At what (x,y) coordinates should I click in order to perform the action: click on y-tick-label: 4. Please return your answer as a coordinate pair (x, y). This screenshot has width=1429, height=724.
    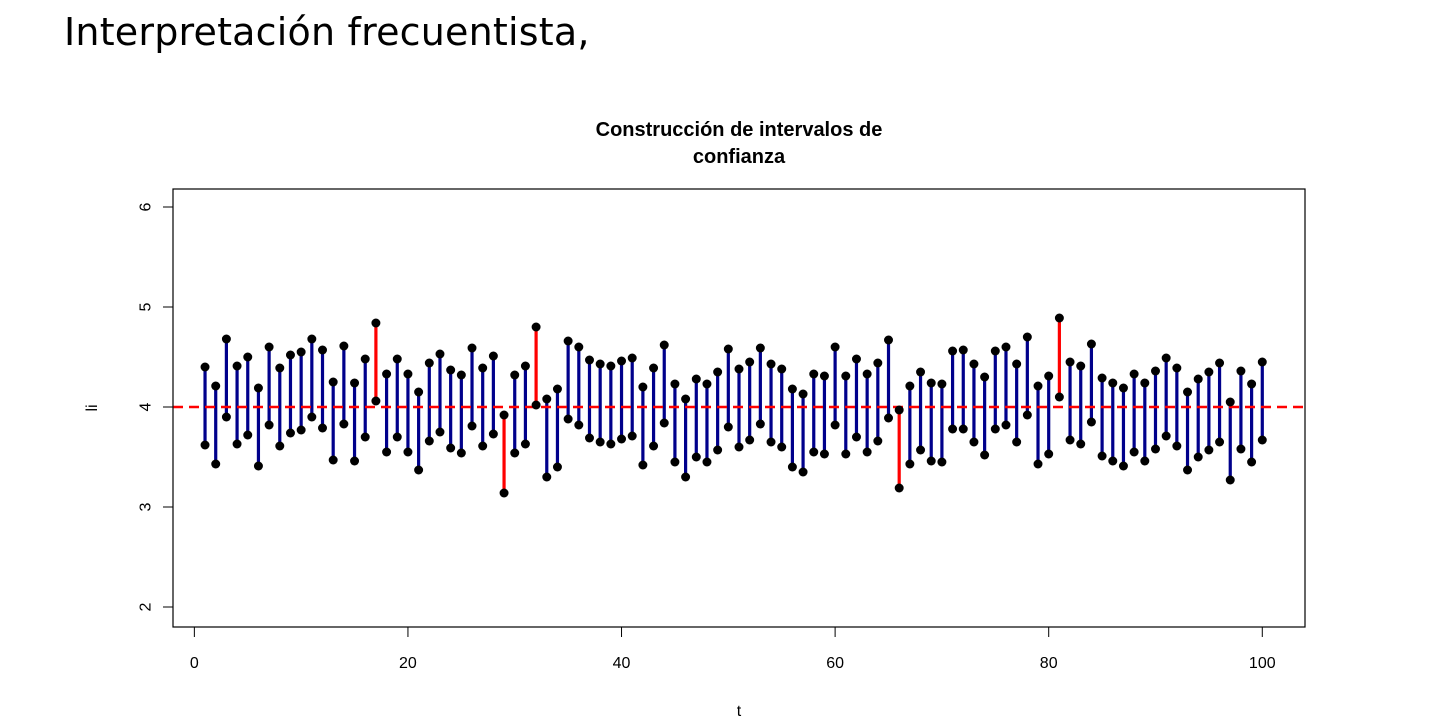
    Looking at the image, I should click on (146, 406).